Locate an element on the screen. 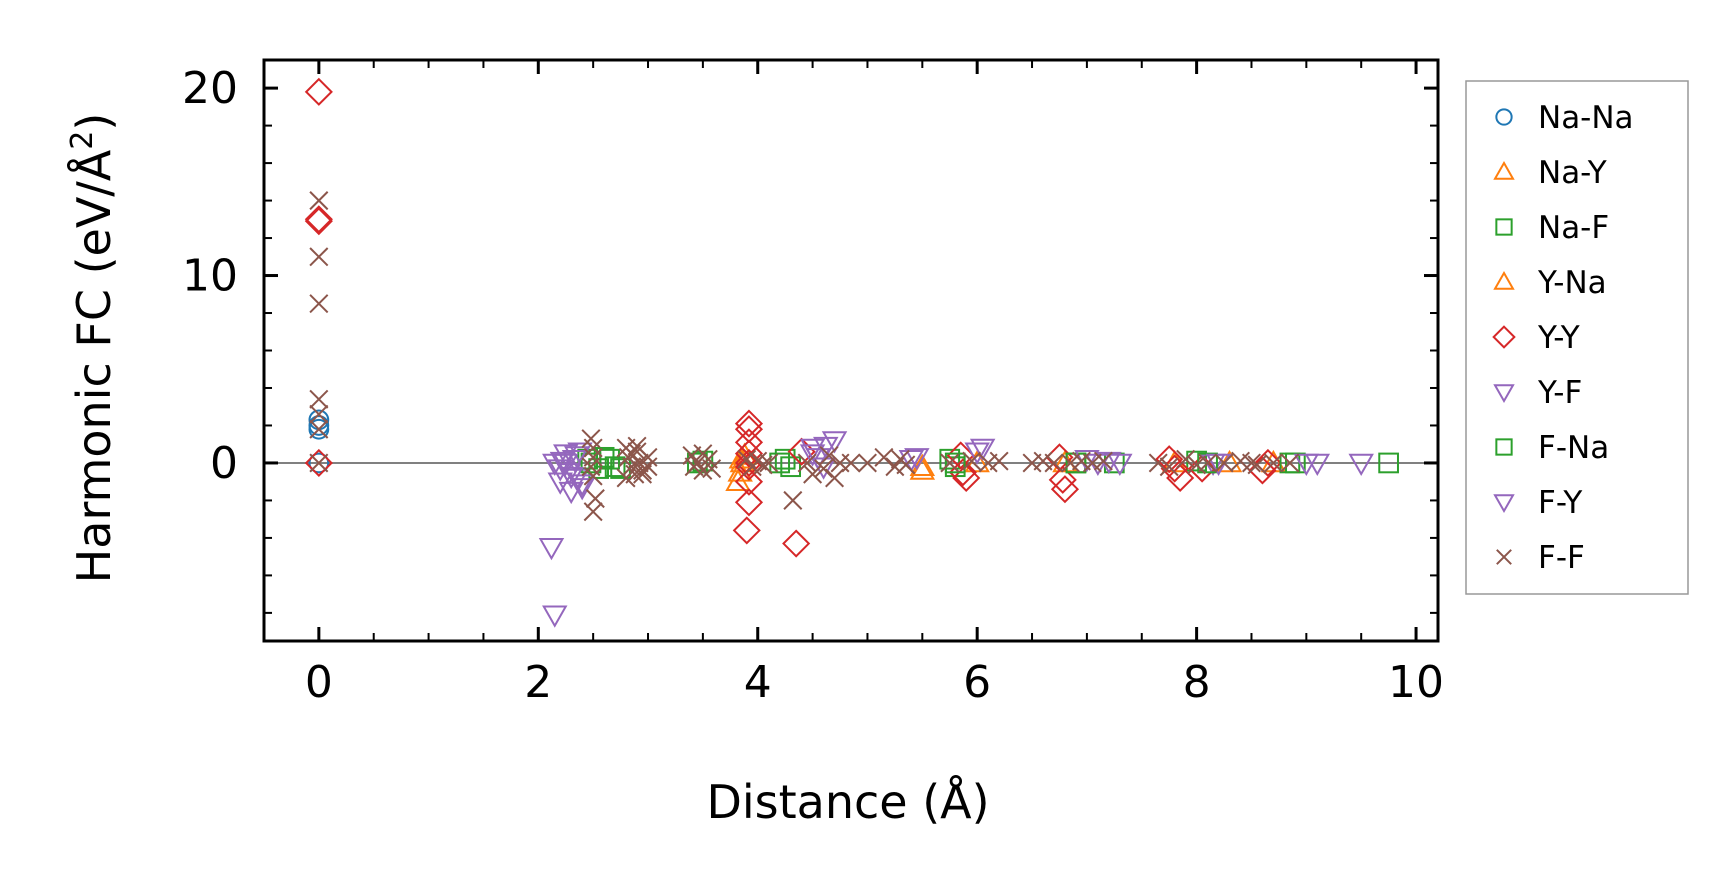 The width and height of the screenshot is (1726, 883). legend-label: F-Y is located at coordinates (1560, 503).